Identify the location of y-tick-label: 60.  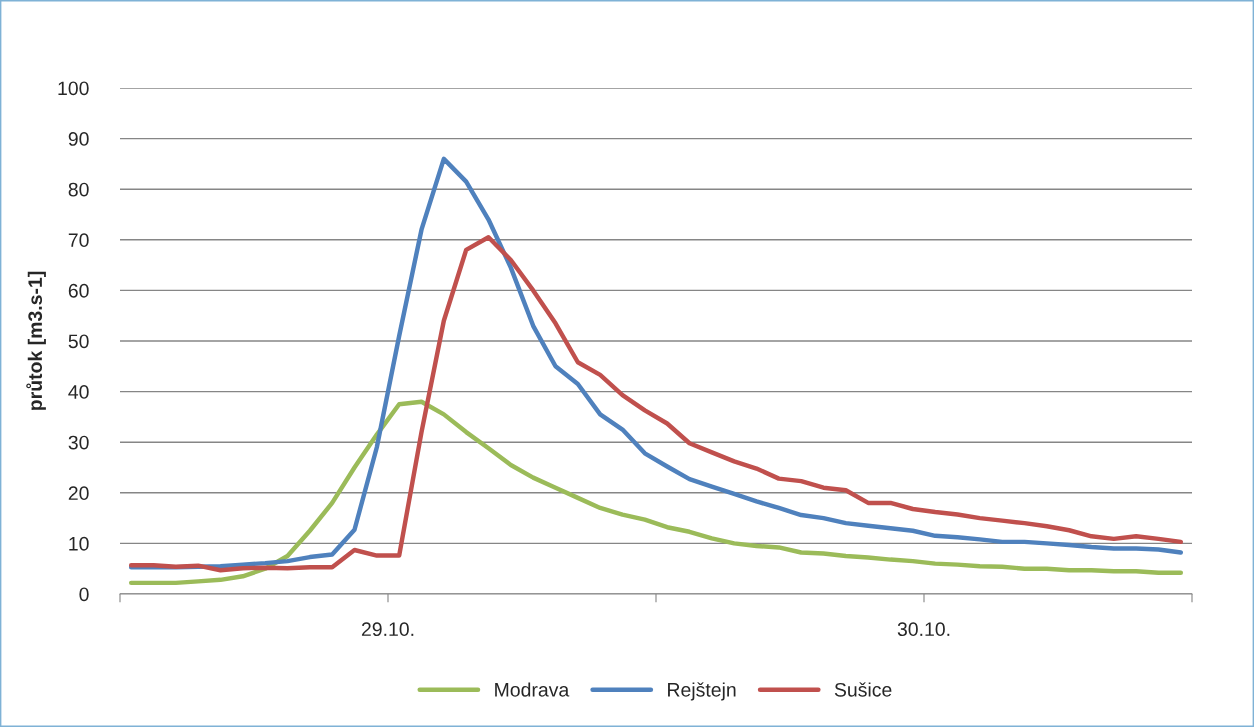
(78, 290).